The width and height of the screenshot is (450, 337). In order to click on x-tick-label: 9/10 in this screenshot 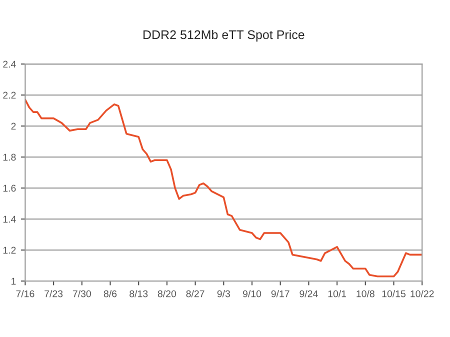, I will do `click(252, 294)`.